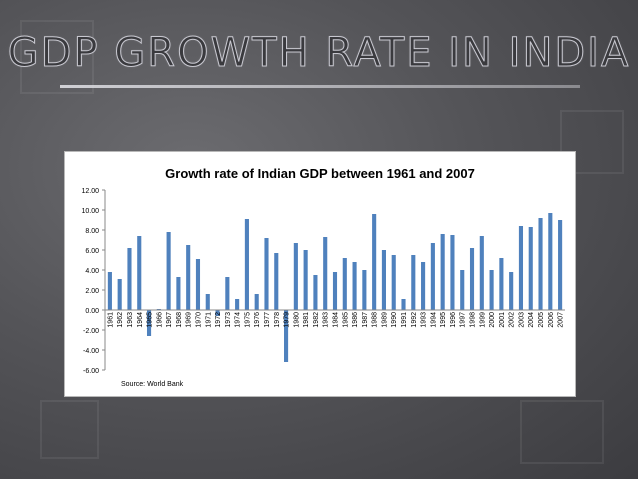 The image size is (638, 479). Describe the element at coordinates (90, 211) in the screenshot. I see `y-tick-label: 10.00` at that location.